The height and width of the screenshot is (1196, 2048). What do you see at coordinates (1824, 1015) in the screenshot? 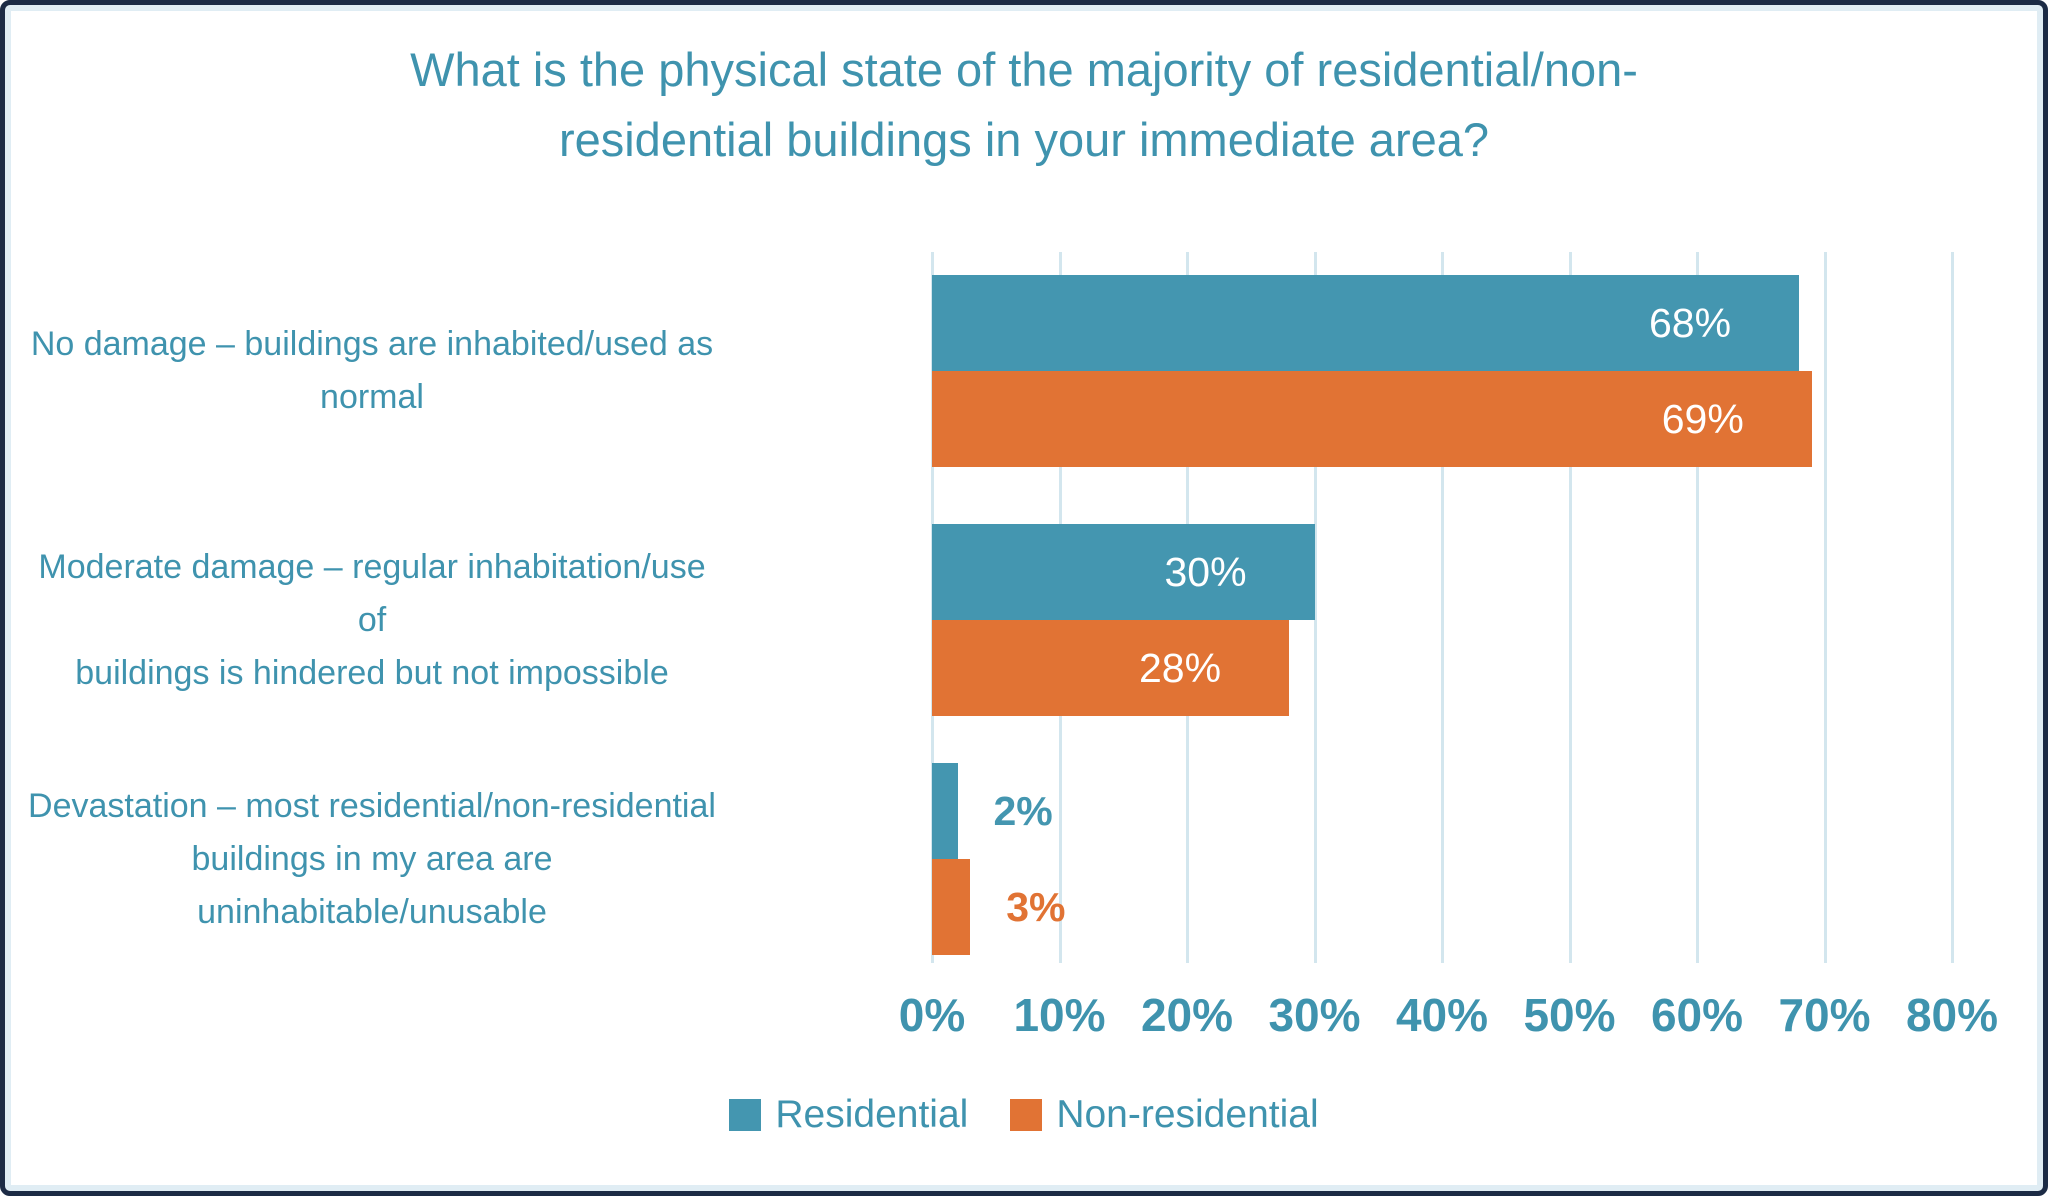
I see `x-tick-70: 70%` at bounding box center [1824, 1015].